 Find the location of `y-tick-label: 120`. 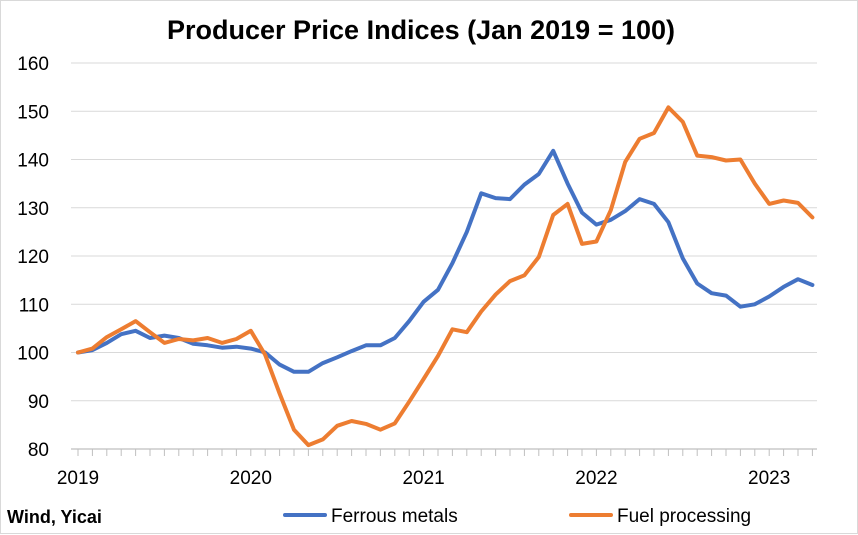

y-tick-label: 120 is located at coordinates (33, 257).